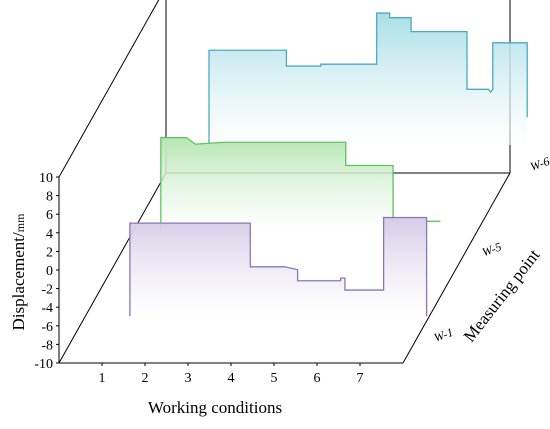  Describe the element at coordinates (539, 164) in the screenshot. I see `series-label-w-6: W-6` at that location.